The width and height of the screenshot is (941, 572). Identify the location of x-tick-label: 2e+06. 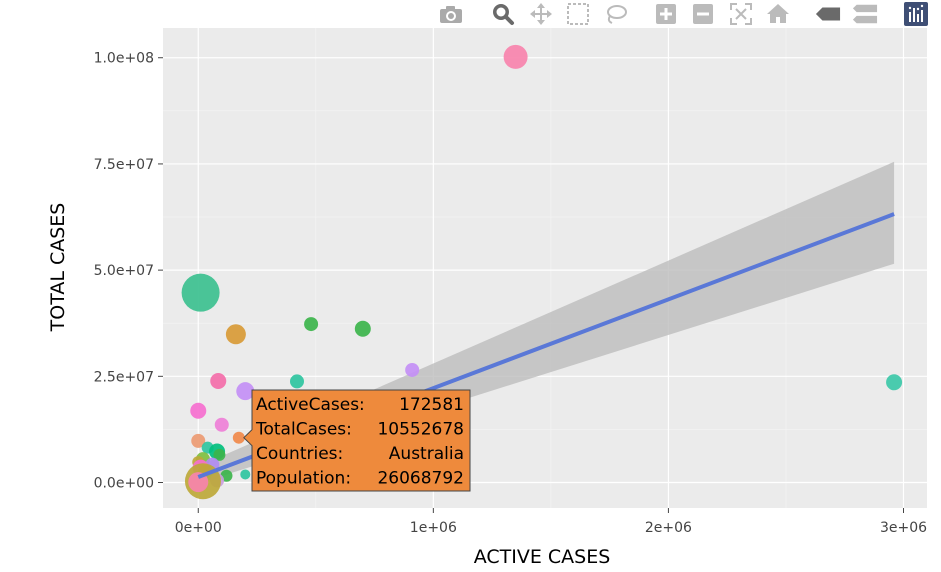
(668, 528).